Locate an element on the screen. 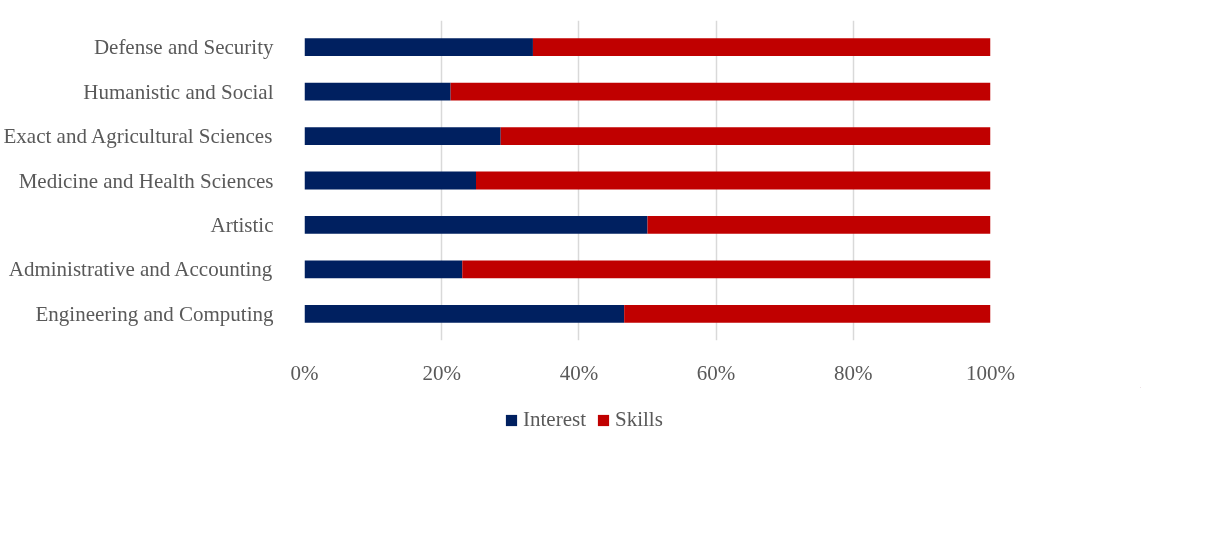  x-tick-label: 80% is located at coordinates (853, 372).